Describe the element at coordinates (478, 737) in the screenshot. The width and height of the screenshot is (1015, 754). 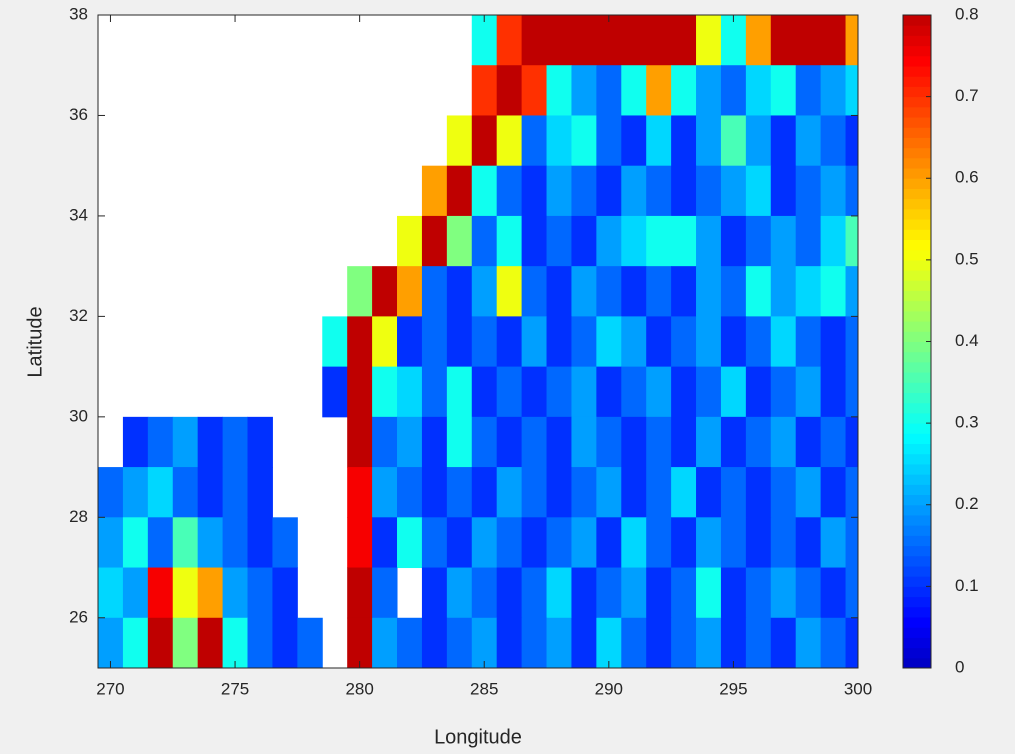
I see `x-axis-label: Longitude` at that location.